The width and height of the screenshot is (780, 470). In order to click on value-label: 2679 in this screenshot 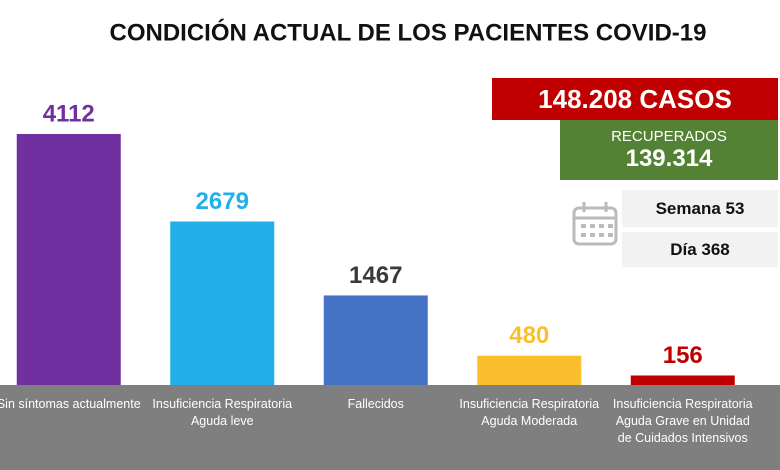, I will do `click(222, 201)`.